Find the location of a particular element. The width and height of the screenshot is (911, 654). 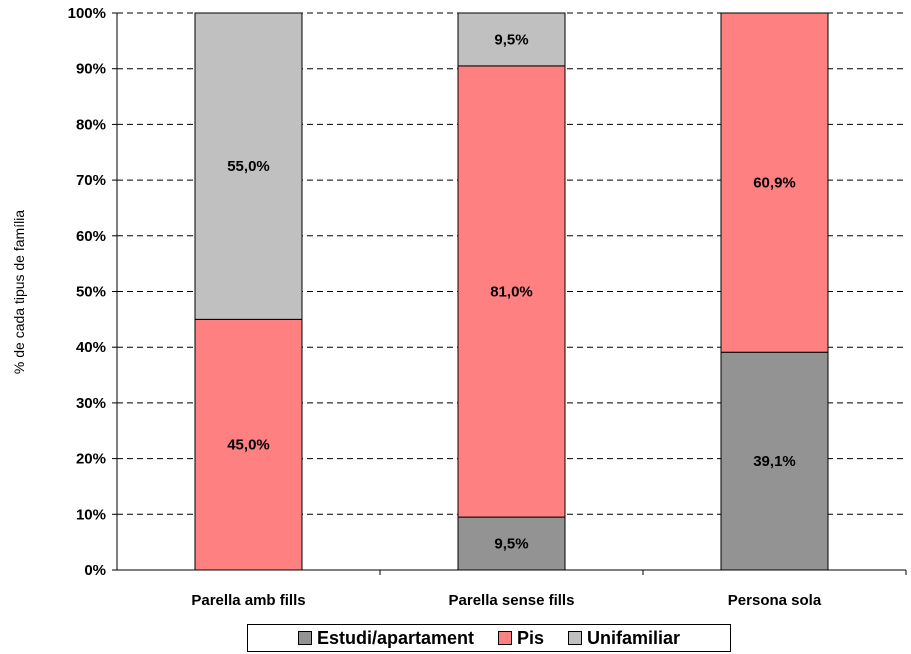

y-axis-title: % de cada tipus de família is located at coordinates (19, 292).